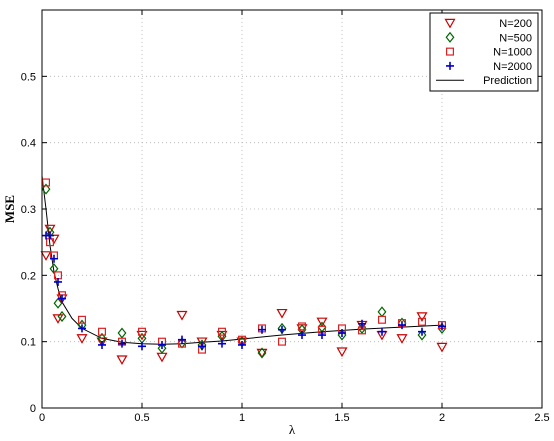  I want to click on legend-label: N=200, so click(515, 24).